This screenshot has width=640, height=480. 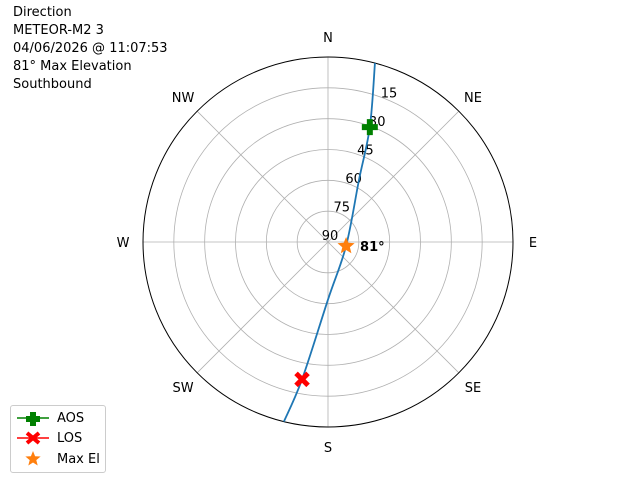 What do you see at coordinates (50, 418) in the screenshot?
I see `legend-item-aos: AOS` at bounding box center [50, 418].